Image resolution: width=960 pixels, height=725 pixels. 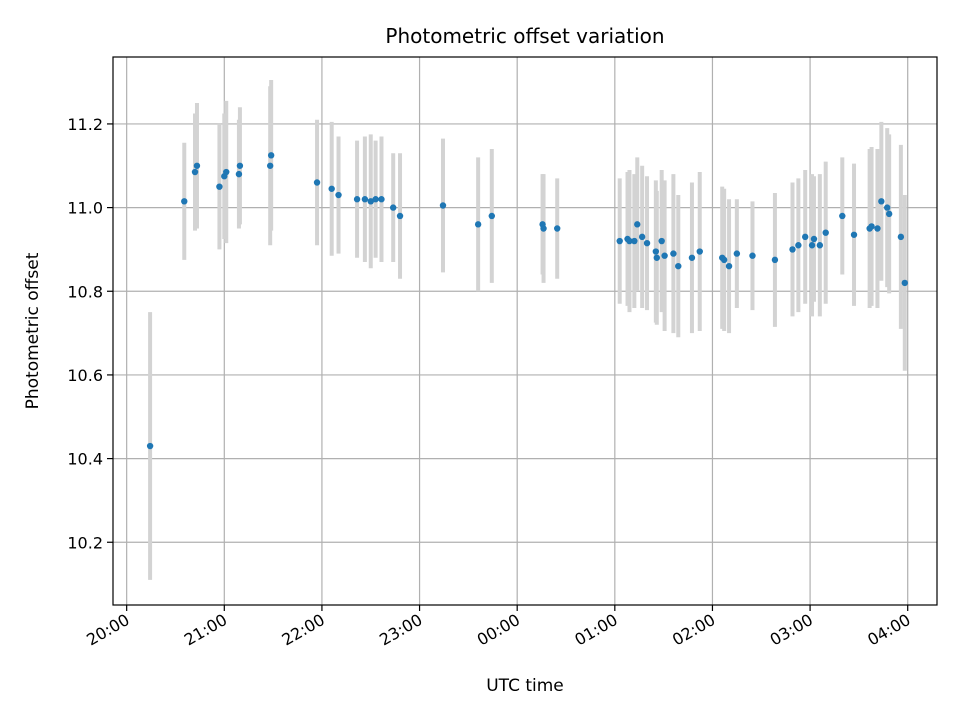 I want to click on chart-title: Photometric offset variation, so click(x=524, y=36).